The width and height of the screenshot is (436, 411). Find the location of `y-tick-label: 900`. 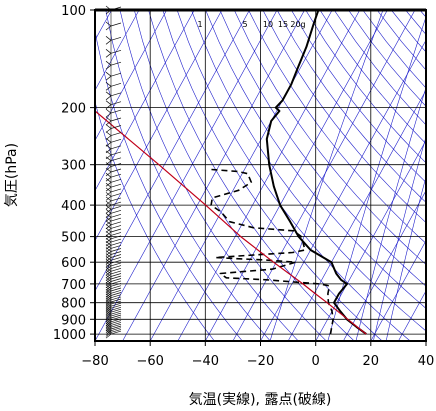

y-tick-label: 900 is located at coordinates (73, 320).